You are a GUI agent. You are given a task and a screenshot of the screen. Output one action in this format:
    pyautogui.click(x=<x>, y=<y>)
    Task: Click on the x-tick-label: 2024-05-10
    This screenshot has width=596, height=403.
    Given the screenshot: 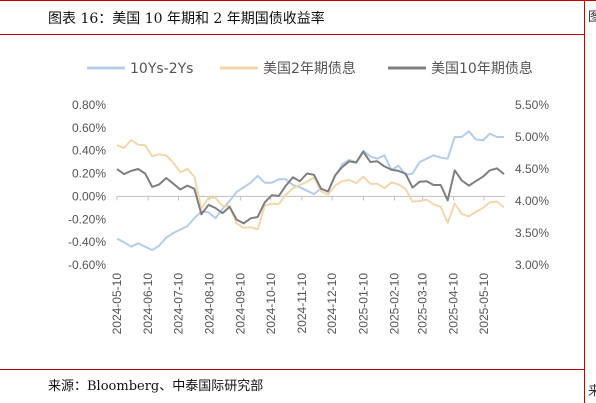 What is the action you would take?
    pyautogui.click(x=117, y=304)
    